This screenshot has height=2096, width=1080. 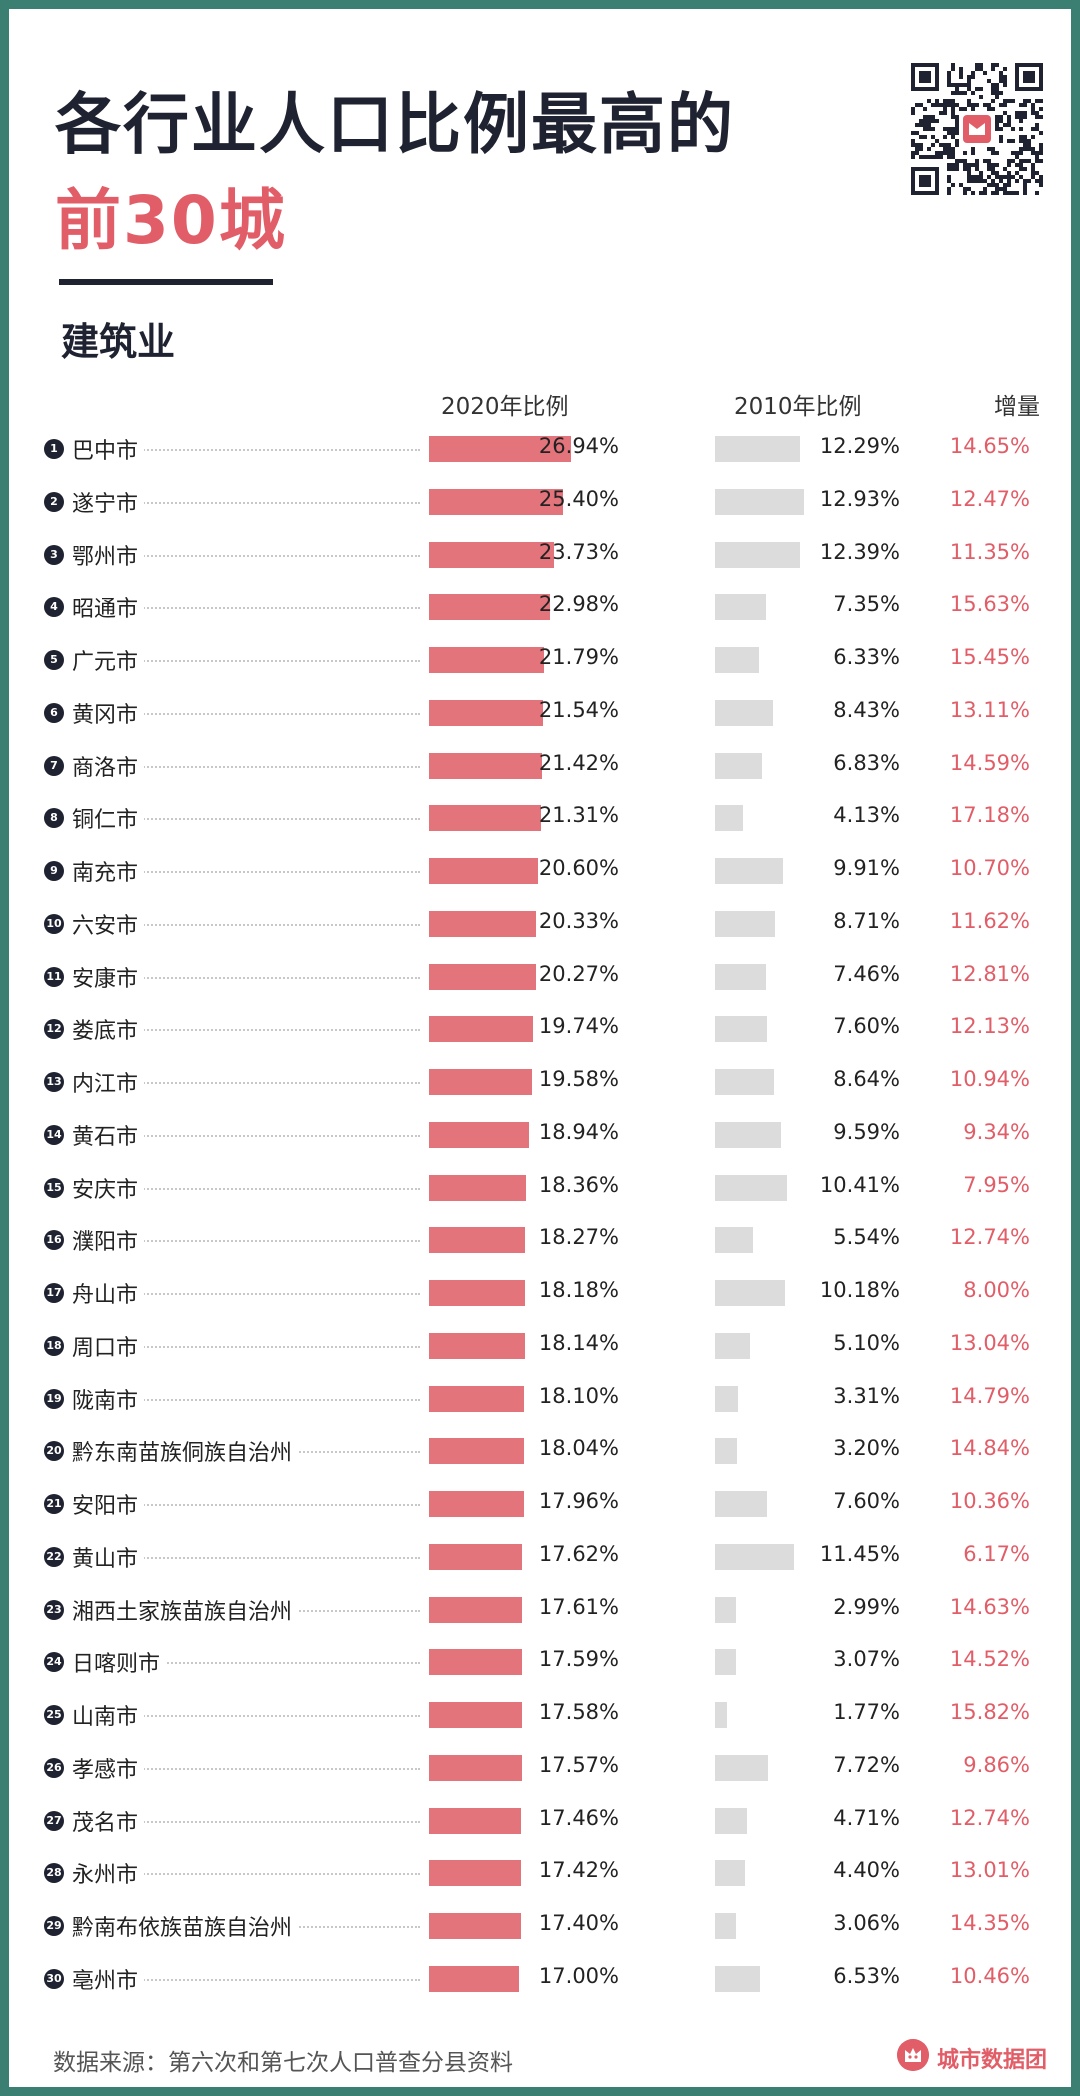 I want to click on value-2010: 11.45%, so click(x=859, y=1554).